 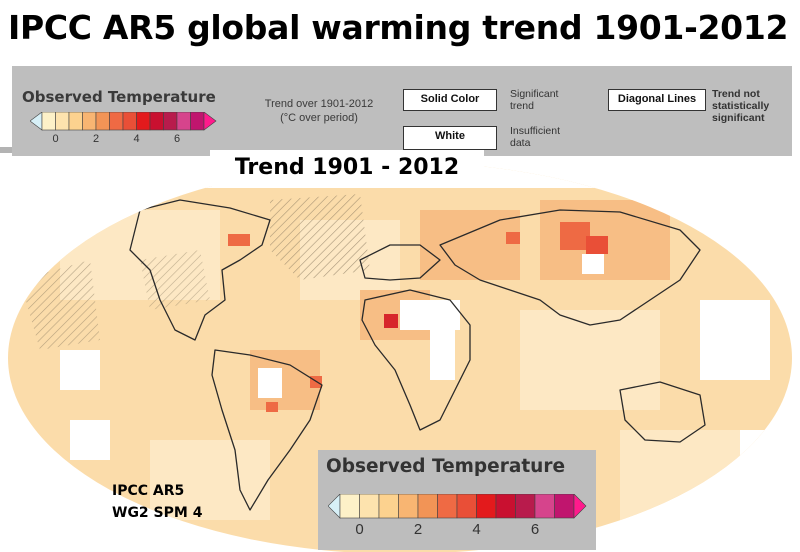 What do you see at coordinates (347, 168) in the screenshot?
I see `map-panel-title: Trend 1901 - 2012` at bounding box center [347, 168].